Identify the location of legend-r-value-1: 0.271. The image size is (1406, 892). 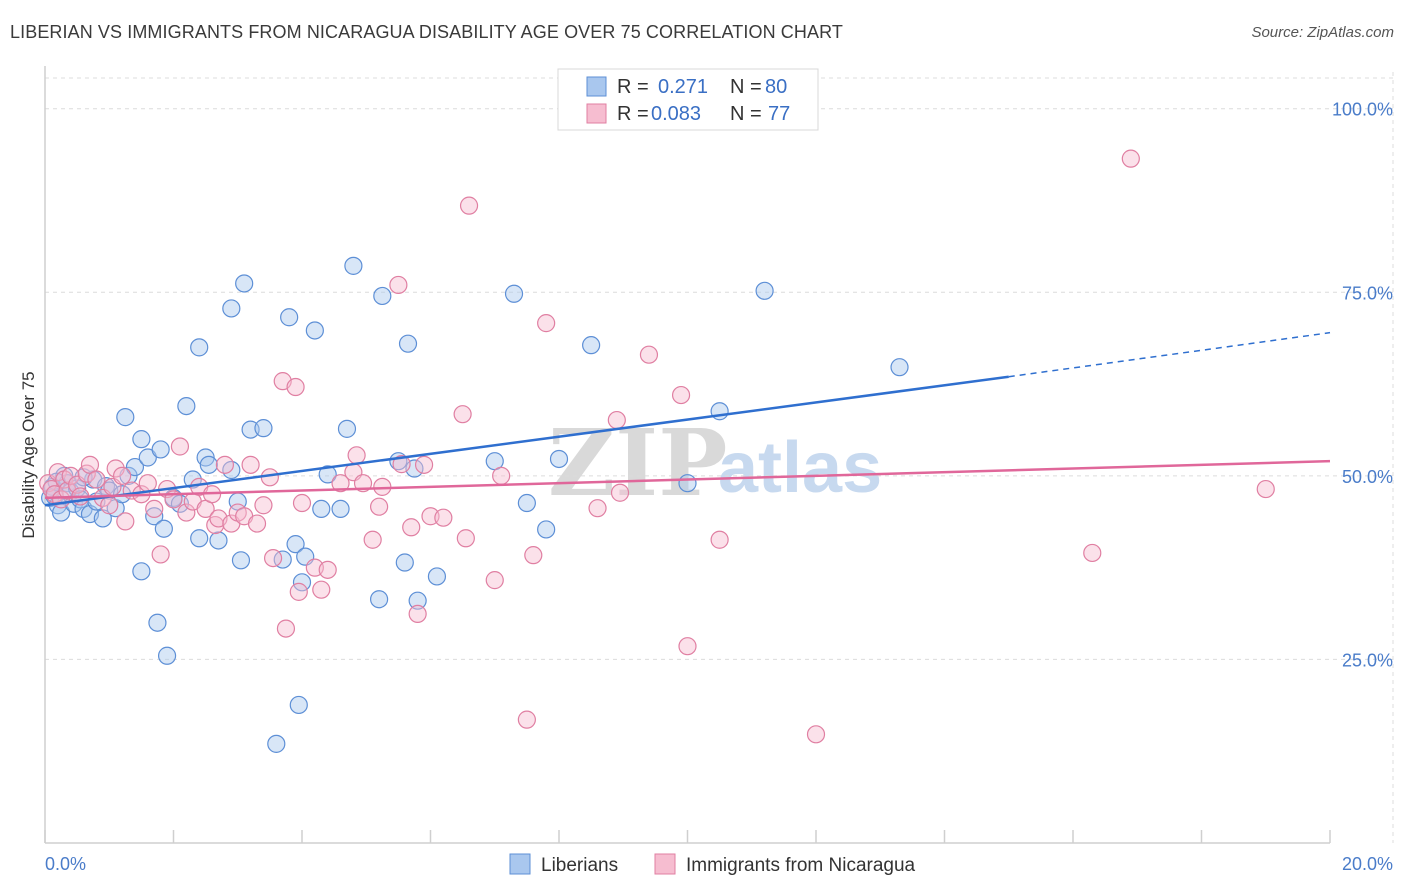
(683, 87).